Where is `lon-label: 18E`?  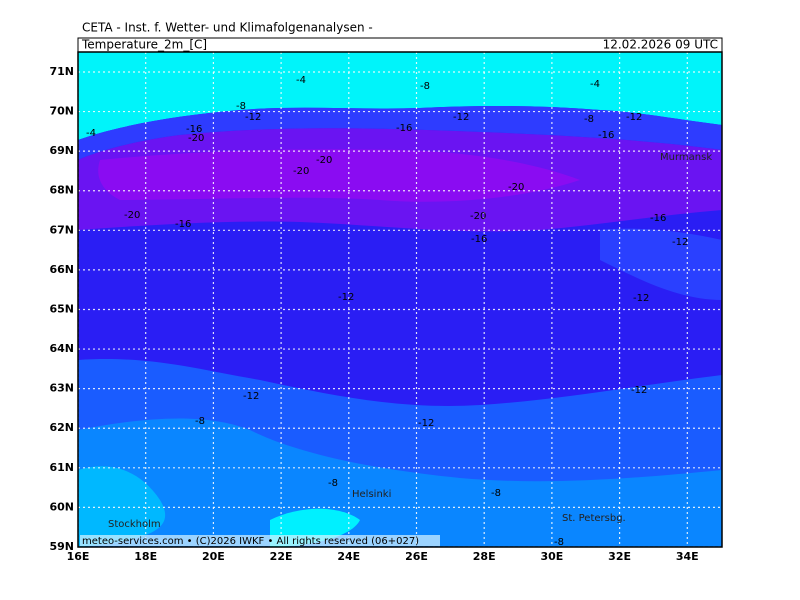 lon-label: 18E is located at coordinates (145, 556).